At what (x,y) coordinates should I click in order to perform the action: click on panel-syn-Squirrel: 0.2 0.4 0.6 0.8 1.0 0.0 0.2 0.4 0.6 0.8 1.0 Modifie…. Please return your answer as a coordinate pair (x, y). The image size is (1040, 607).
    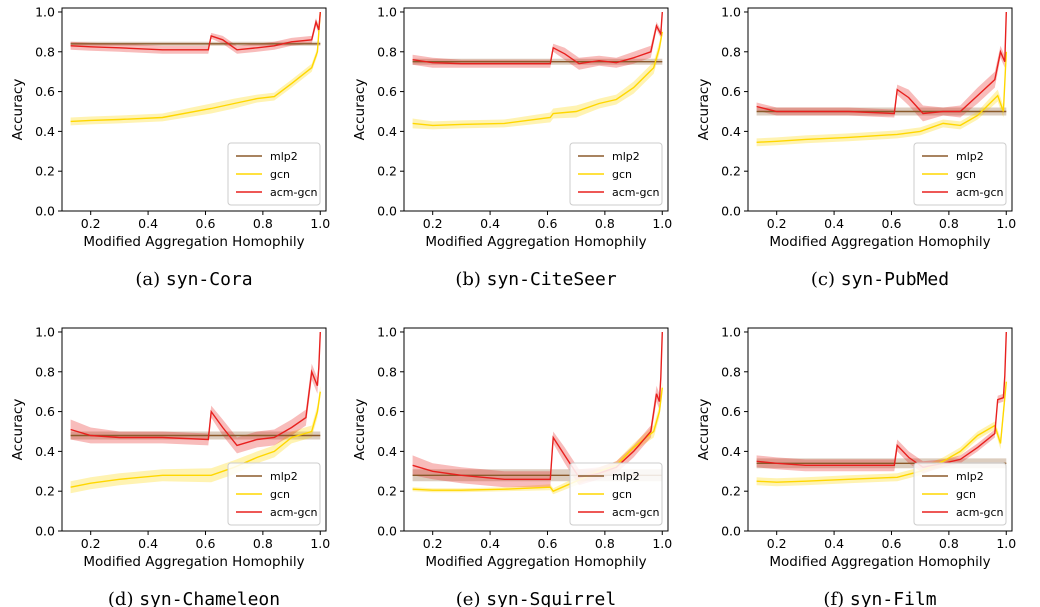
    Looking at the image, I should click on (512, 465).